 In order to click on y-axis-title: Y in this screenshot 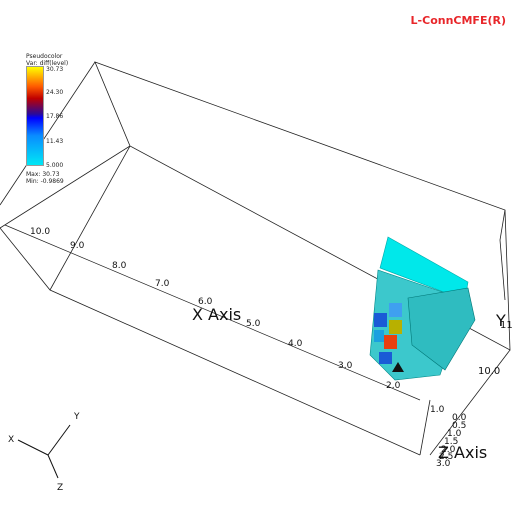, I will do `click(500, 320)`.